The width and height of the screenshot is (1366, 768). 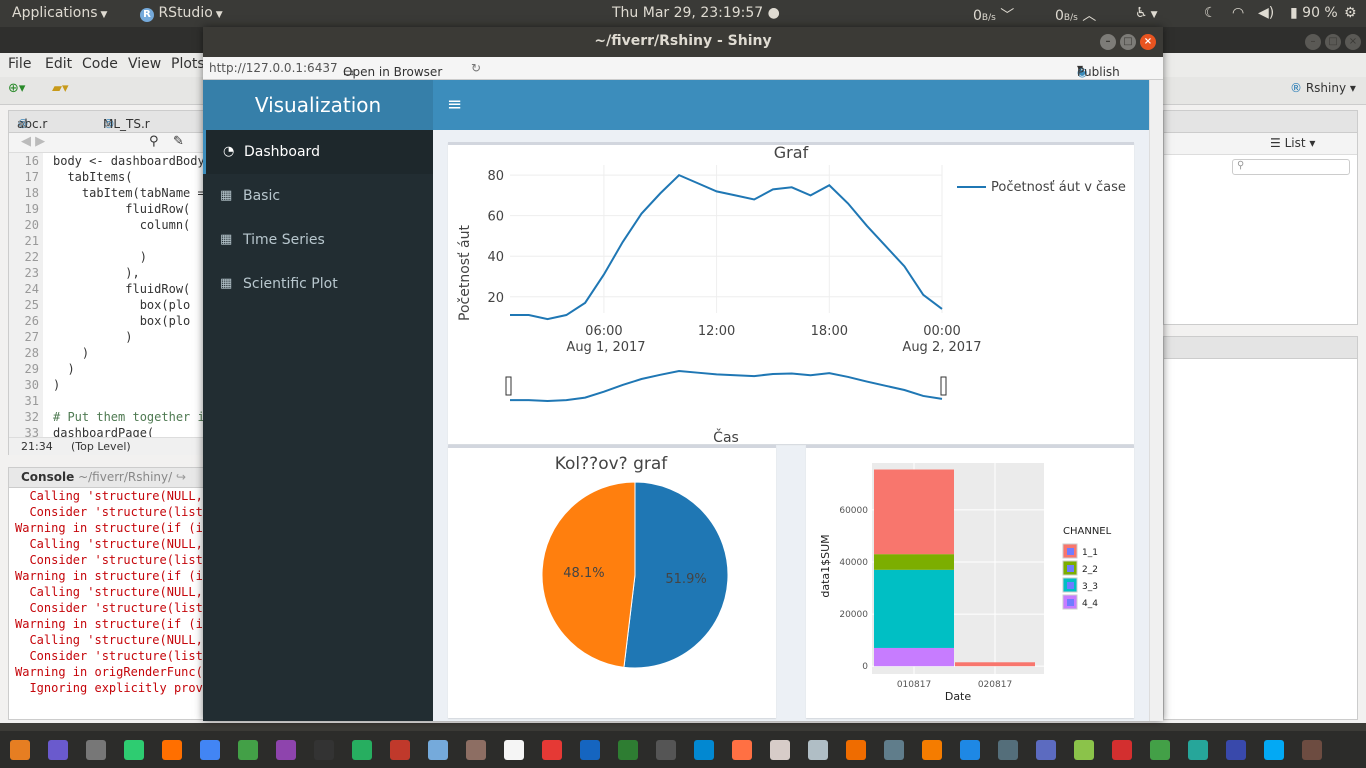 What do you see at coordinates (1089, 16) in the screenshot?
I see `chevron-up-icon: ︿` at bounding box center [1089, 16].